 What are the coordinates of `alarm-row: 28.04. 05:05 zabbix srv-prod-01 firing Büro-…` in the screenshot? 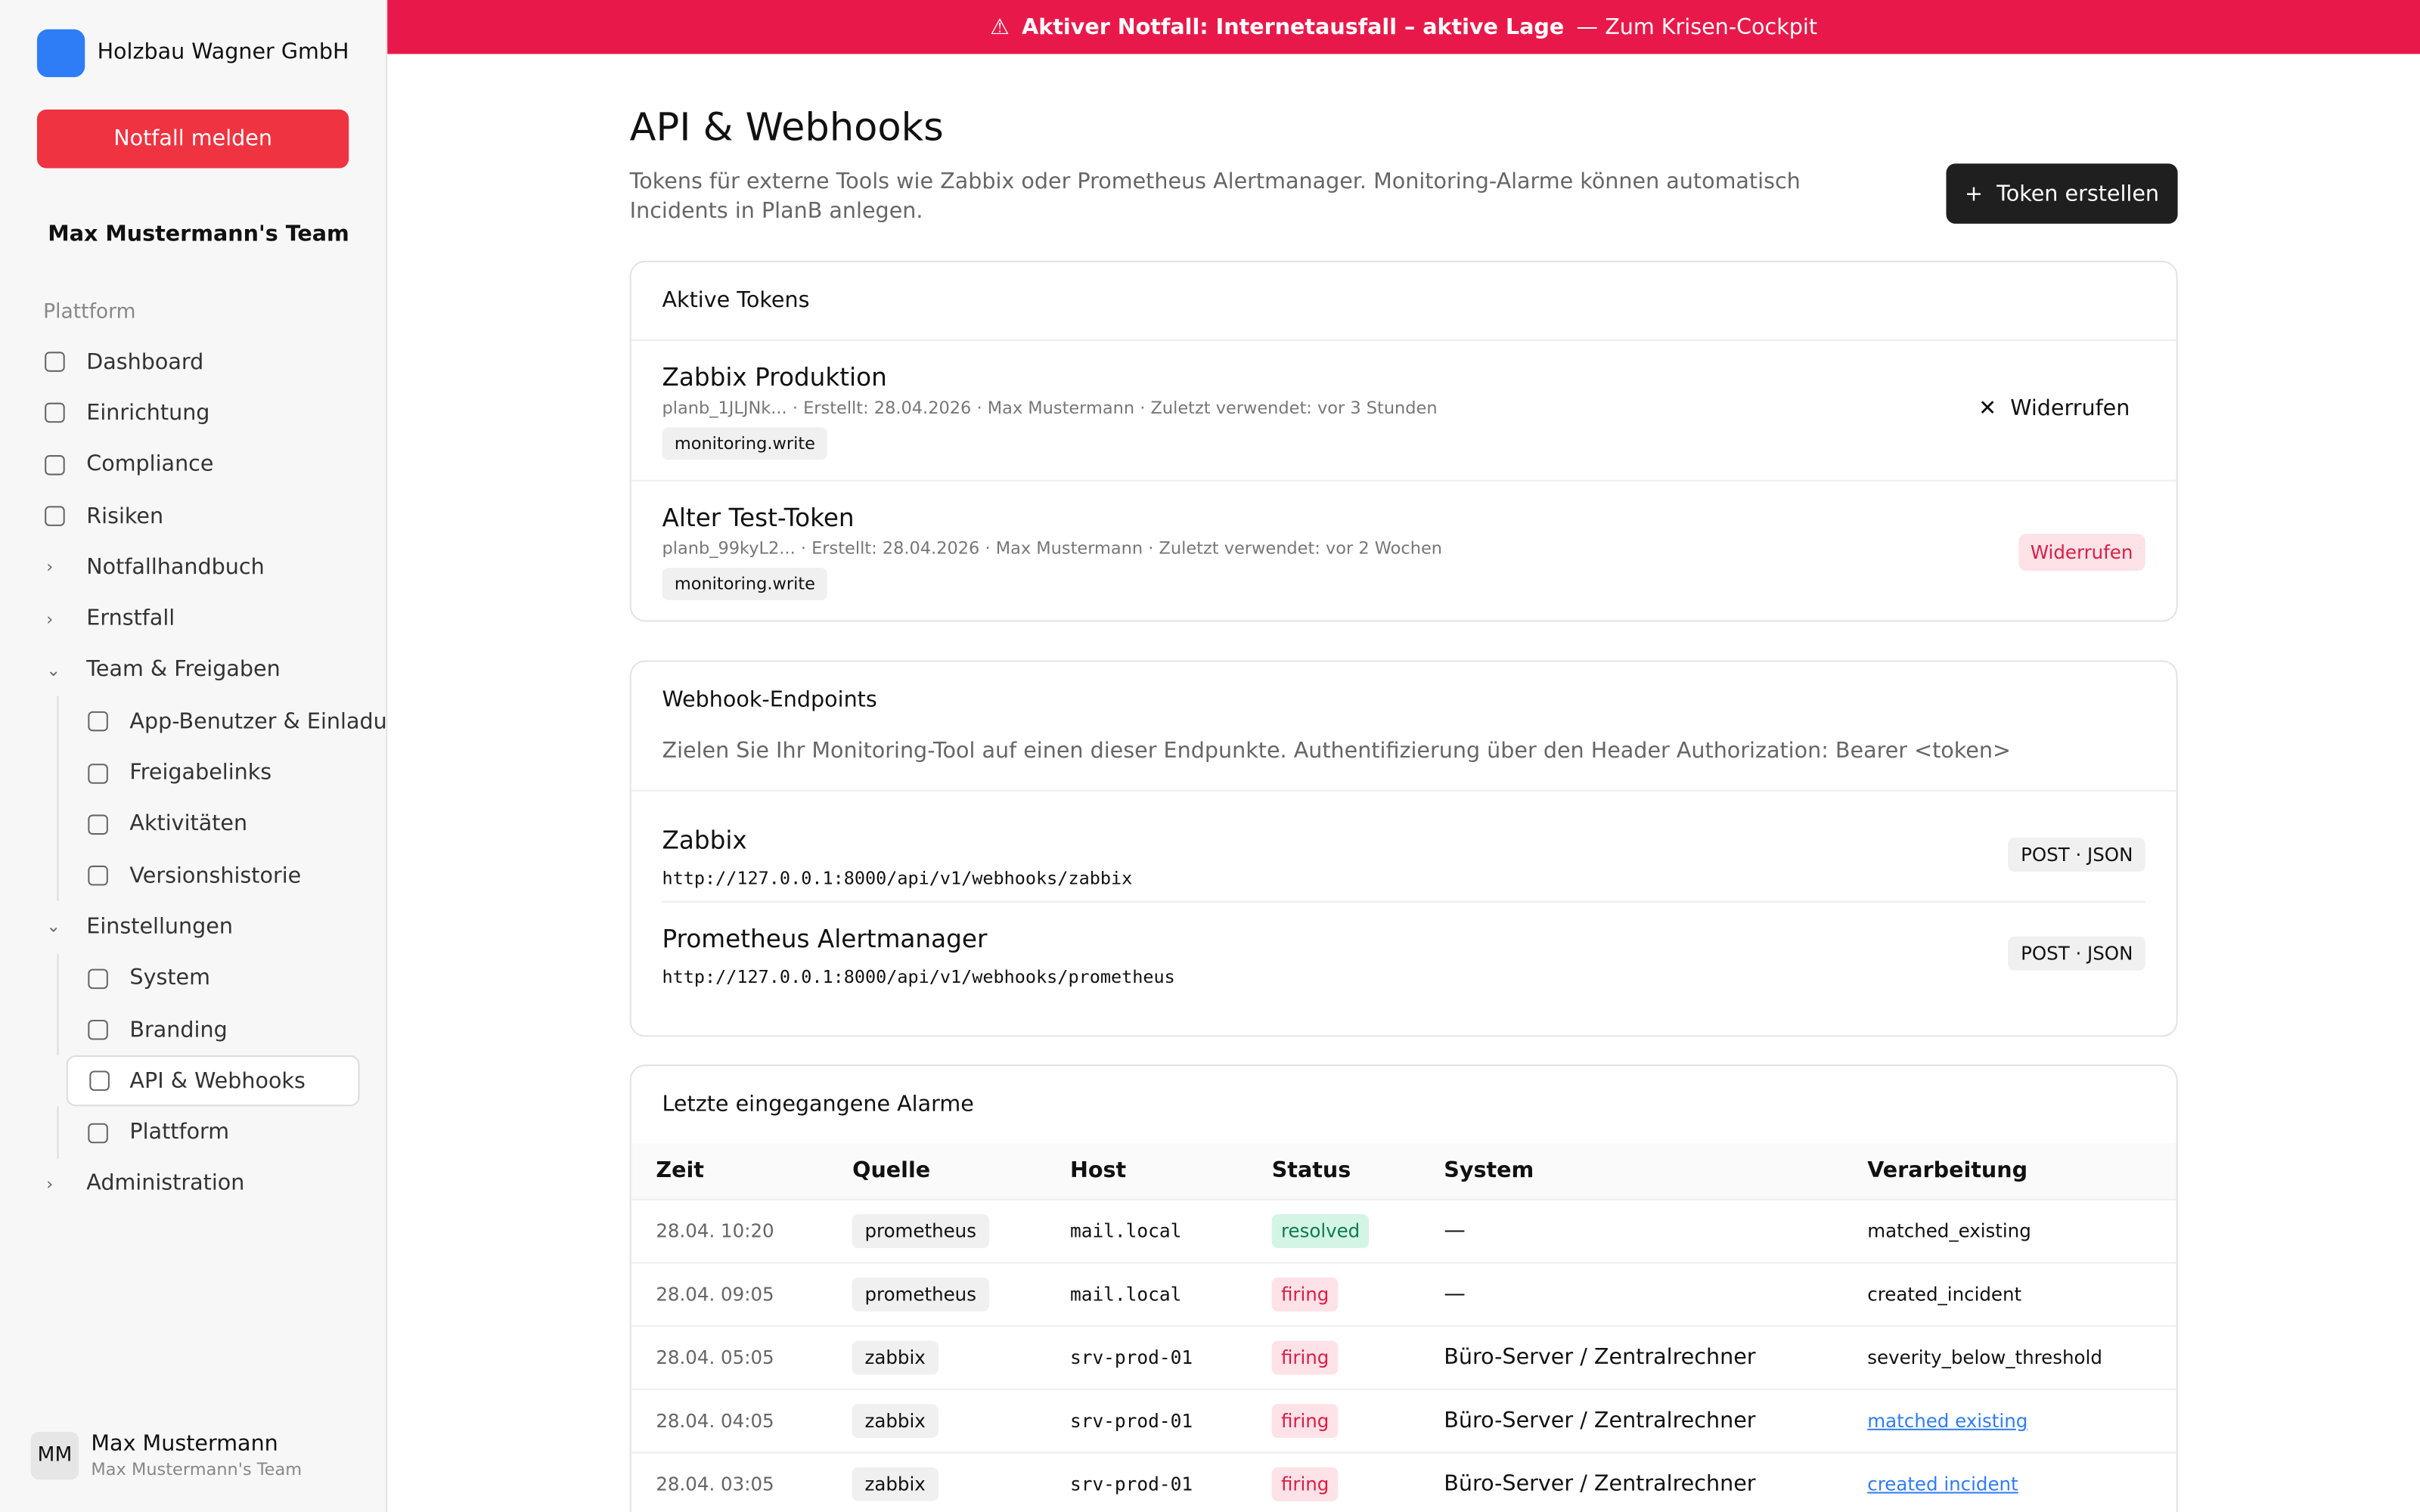 It's located at (1403, 1357).